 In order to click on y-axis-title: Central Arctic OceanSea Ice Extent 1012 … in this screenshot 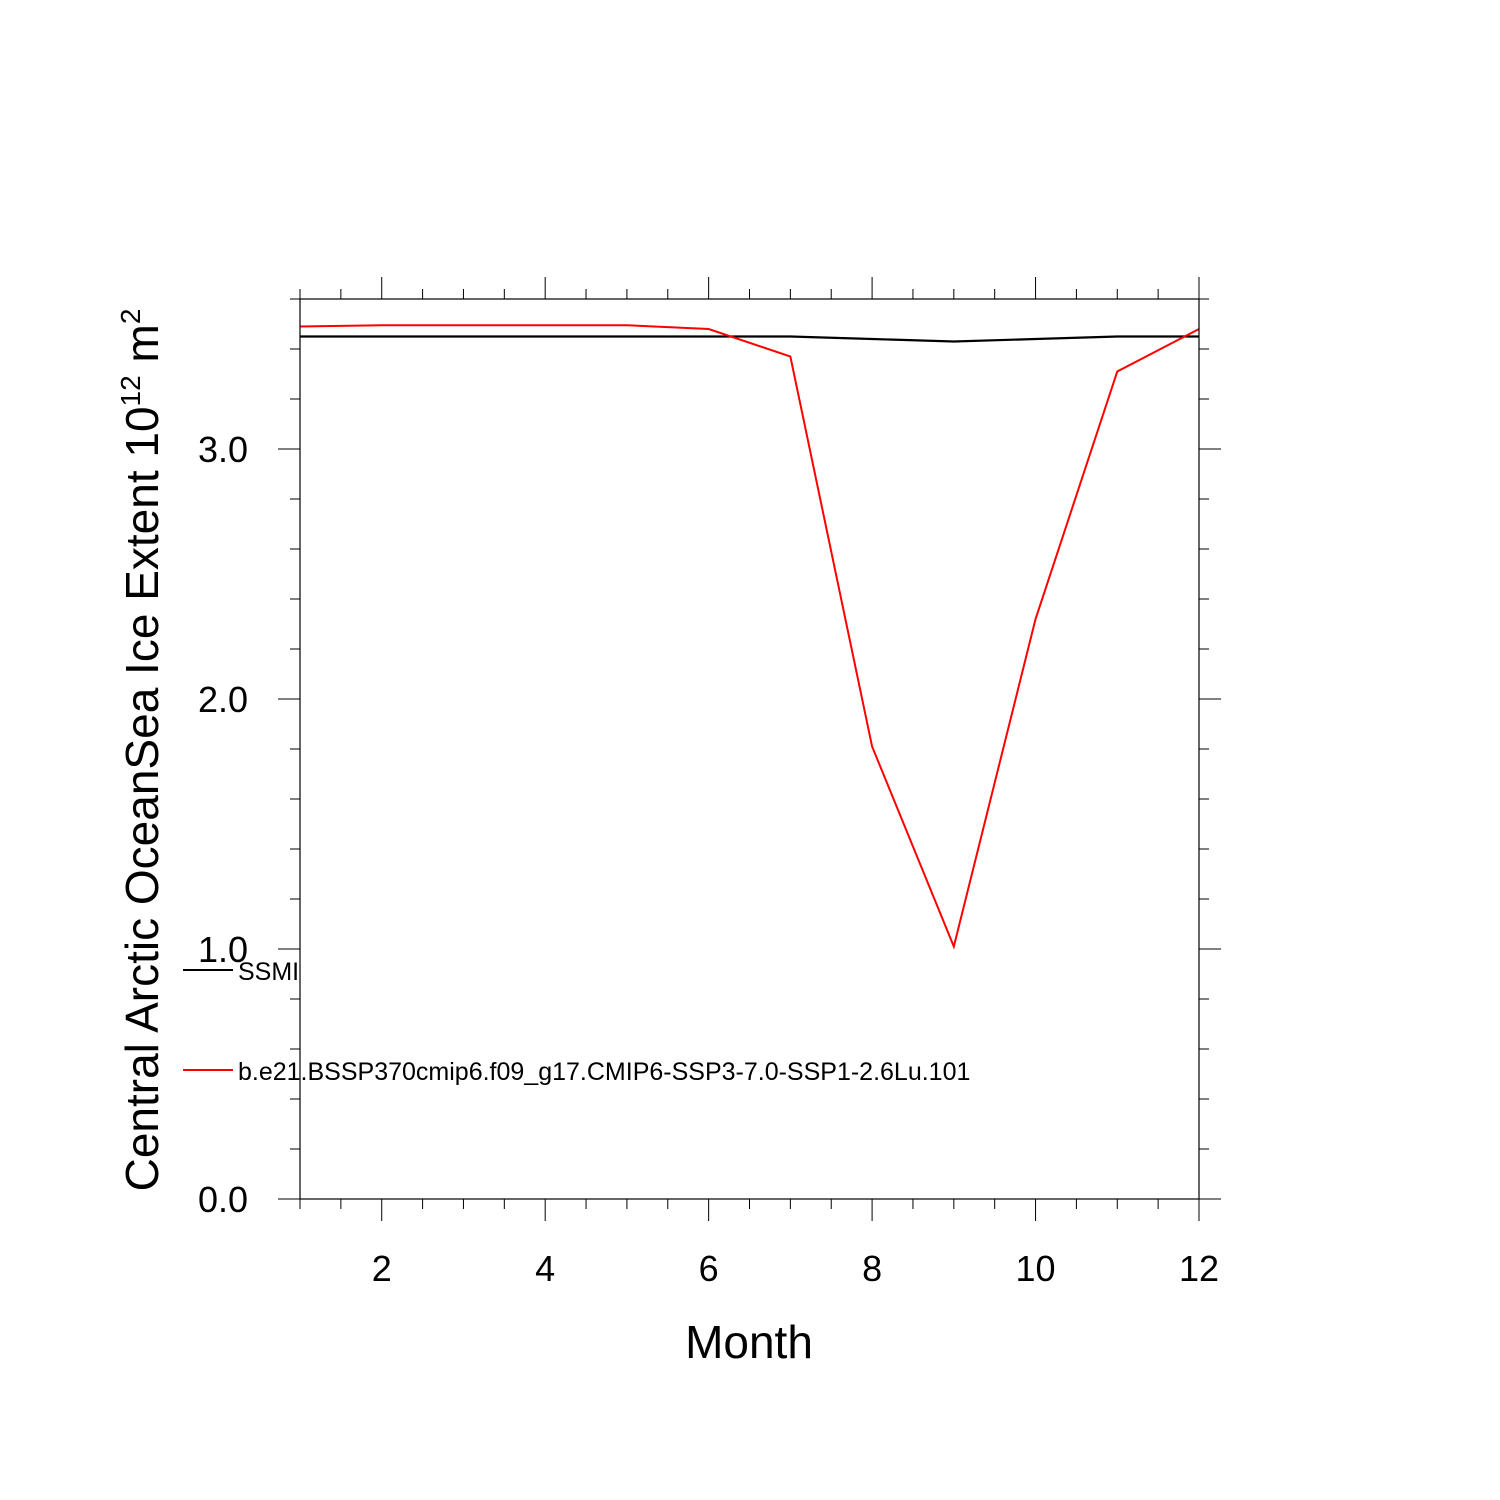, I will do `click(141, 750)`.